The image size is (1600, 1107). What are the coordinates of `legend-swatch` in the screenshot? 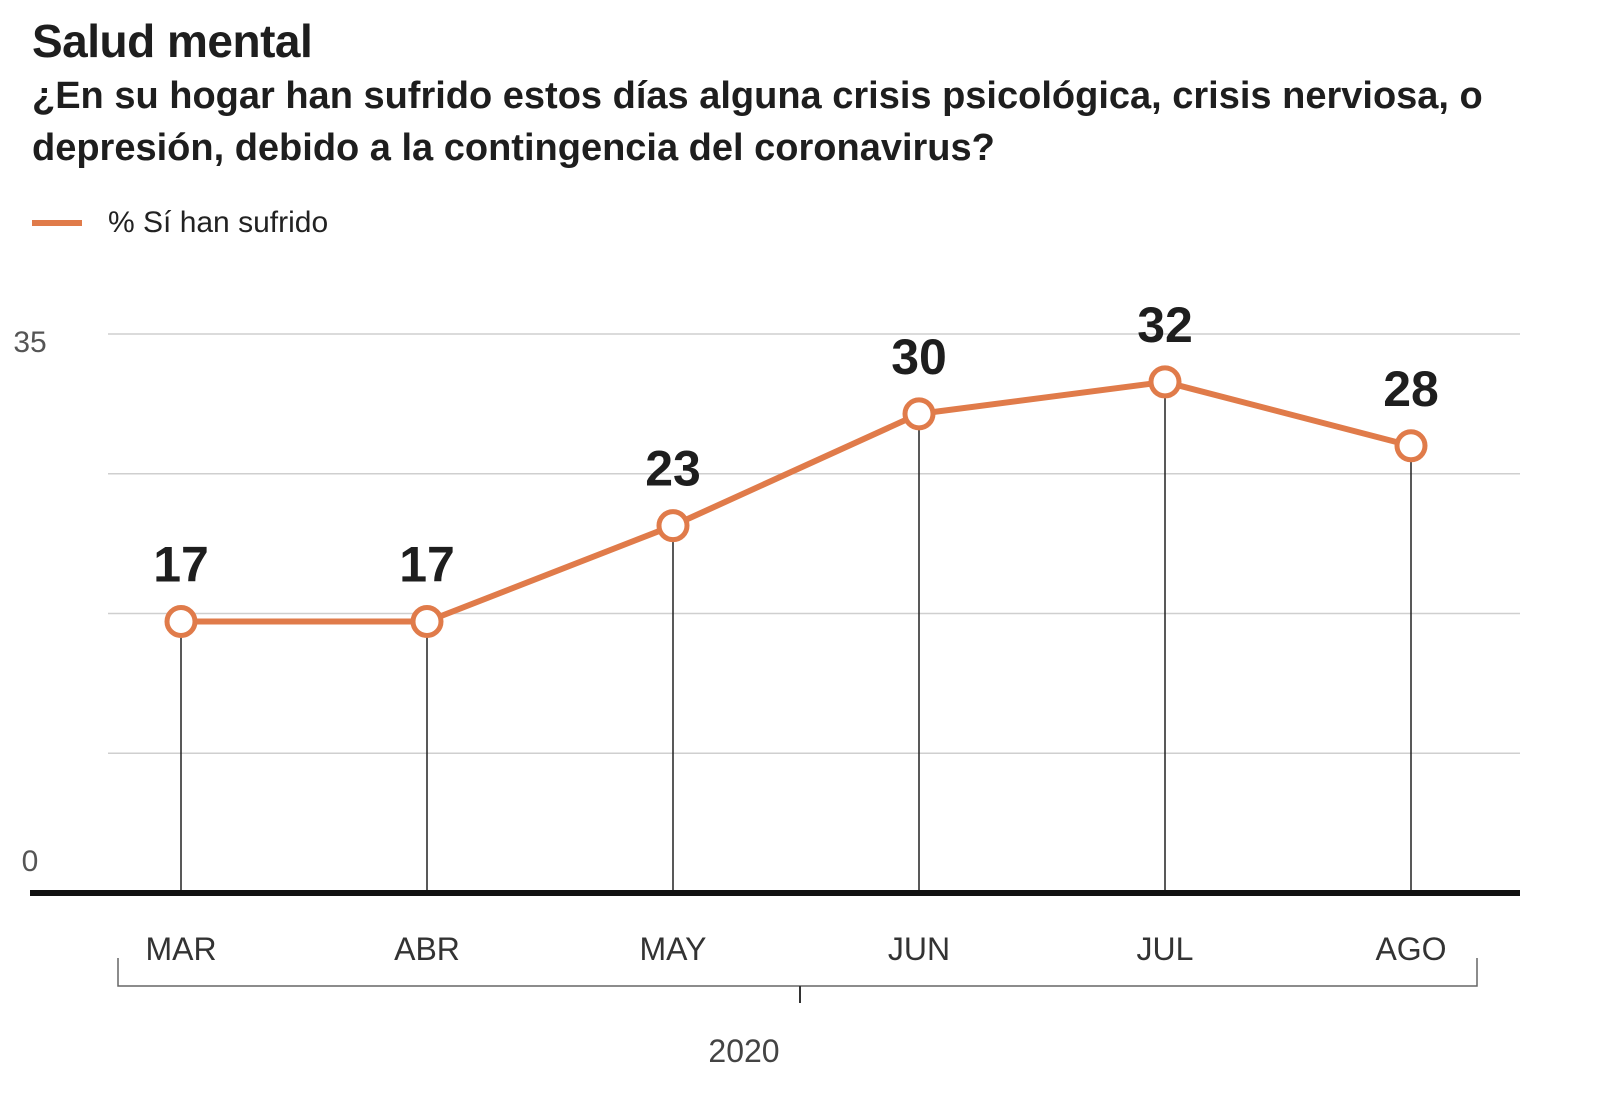 It's located at (57, 223).